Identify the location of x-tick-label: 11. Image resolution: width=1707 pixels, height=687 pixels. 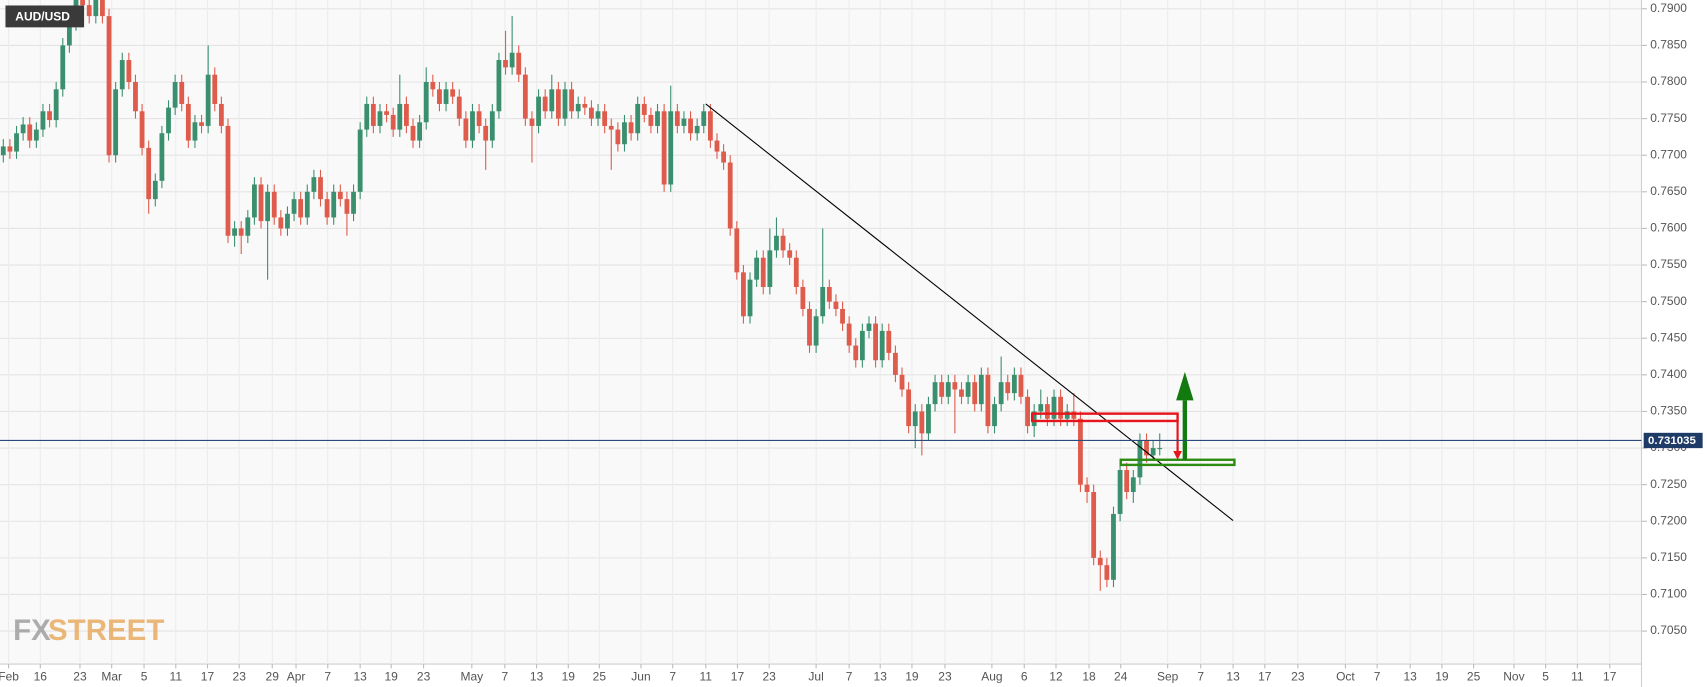
(706, 676).